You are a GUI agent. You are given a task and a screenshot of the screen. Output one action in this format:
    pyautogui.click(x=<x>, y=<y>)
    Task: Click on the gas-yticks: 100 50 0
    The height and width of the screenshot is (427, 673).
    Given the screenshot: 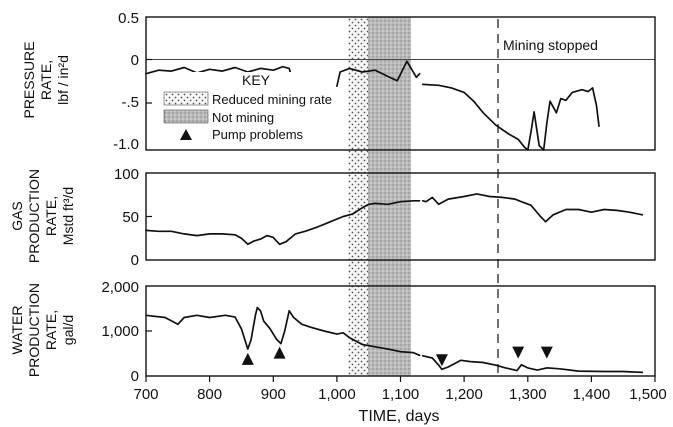 What is the action you would take?
    pyautogui.click(x=126, y=217)
    